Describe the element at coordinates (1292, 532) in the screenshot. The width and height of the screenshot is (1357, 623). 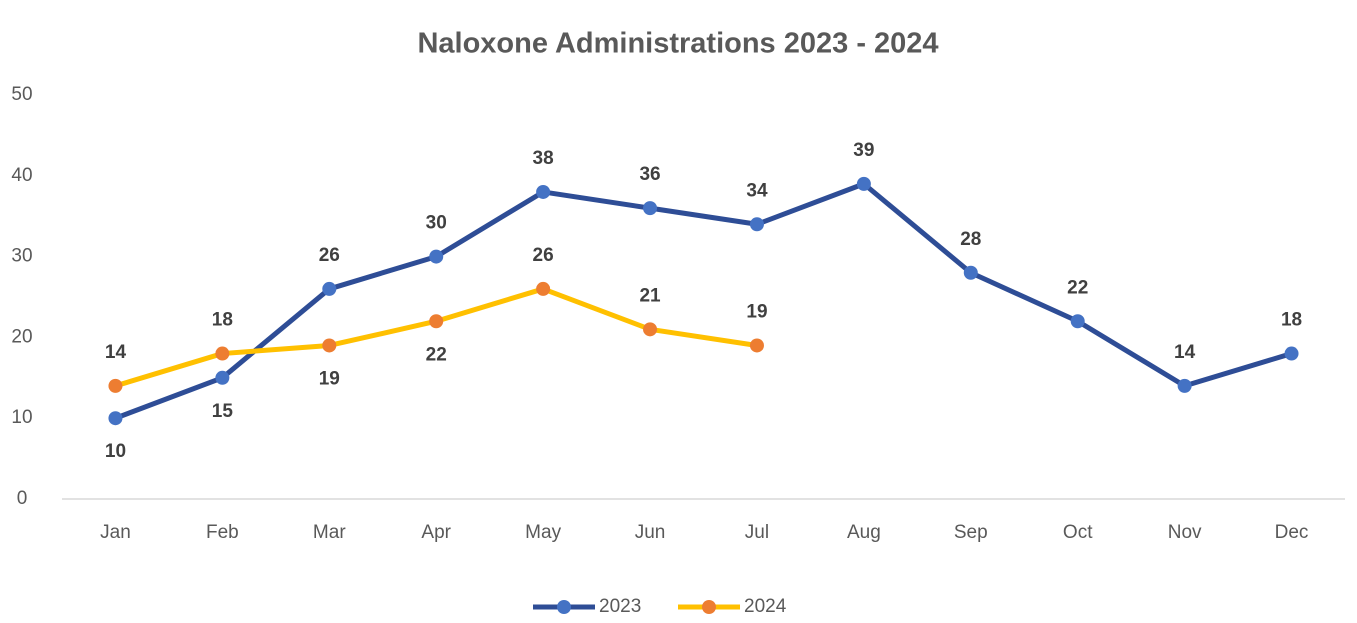
I see `x-tick-label: Dec` at that location.